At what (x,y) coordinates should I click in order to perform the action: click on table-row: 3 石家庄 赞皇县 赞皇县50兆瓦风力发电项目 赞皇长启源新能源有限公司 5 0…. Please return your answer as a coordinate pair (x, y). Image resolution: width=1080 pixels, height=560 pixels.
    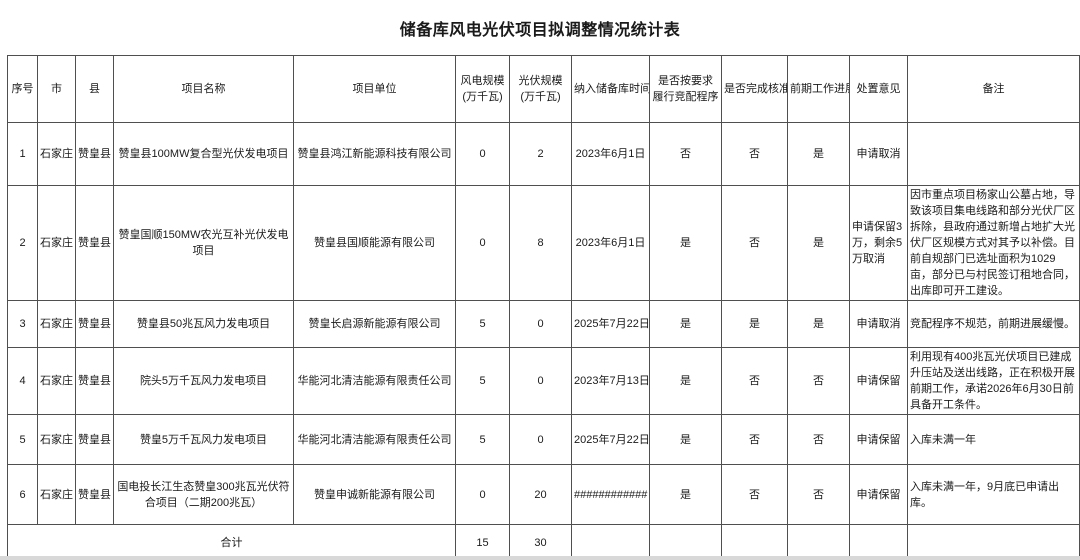
    Looking at the image, I should click on (543, 324).